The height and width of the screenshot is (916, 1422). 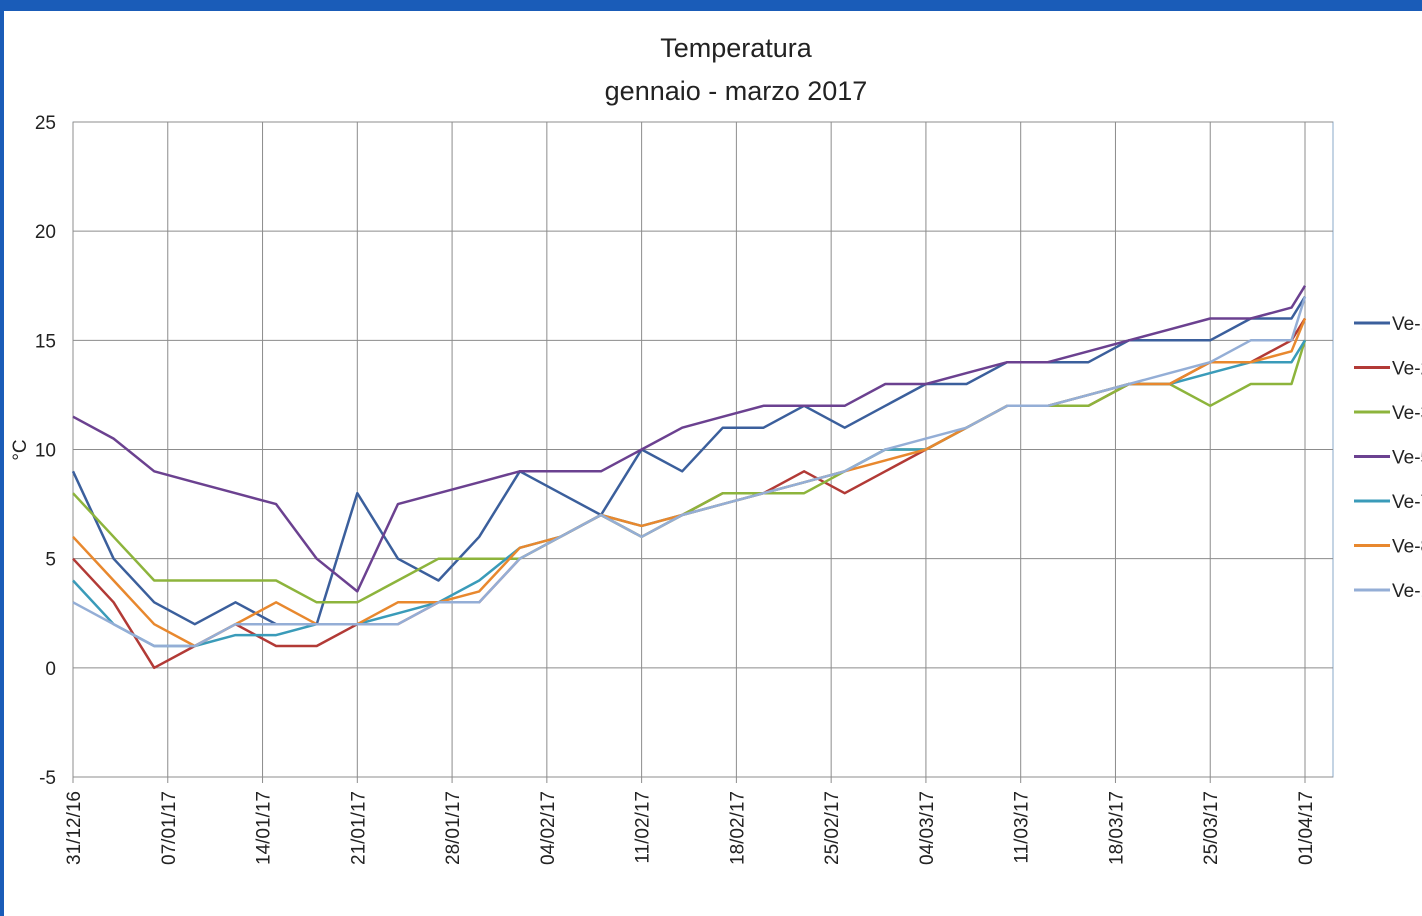 What do you see at coordinates (736, 48) in the screenshot?
I see `chart-title: Temperatura` at bounding box center [736, 48].